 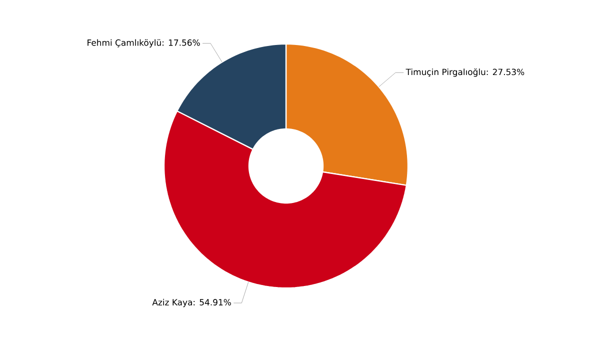 What do you see at coordinates (505, 72) in the screenshot?
I see `data-label: : 27.53%` at bounding box center [505, 72].